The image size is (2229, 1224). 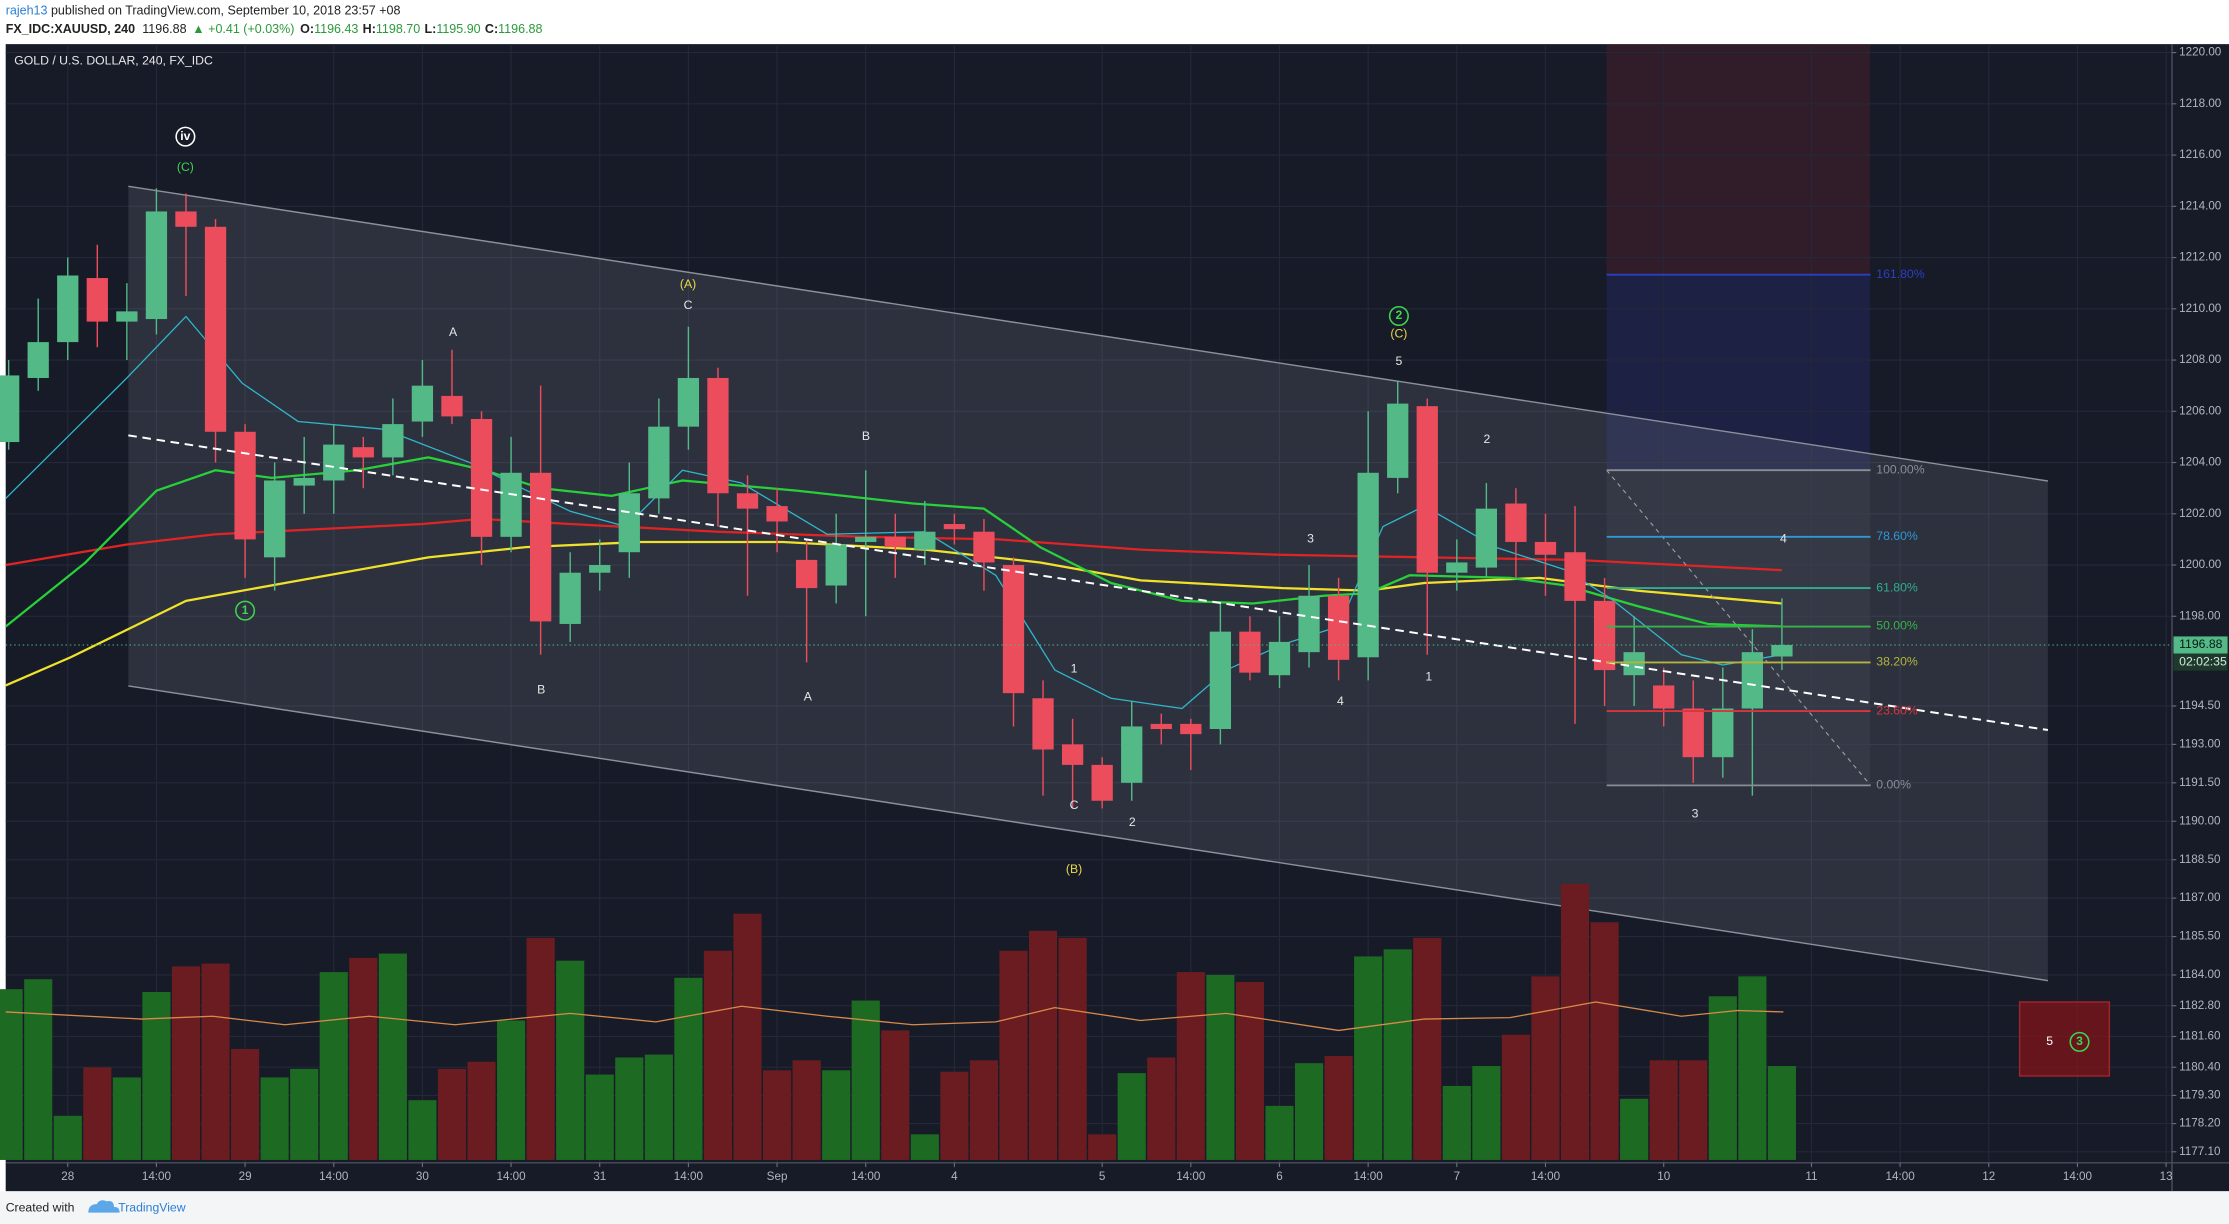 What do you see at coordinates (243, 29) in the screenshot?
I see `price-change: ▲ +0.41 (+0.03%)` at bounding box center [243, 29].